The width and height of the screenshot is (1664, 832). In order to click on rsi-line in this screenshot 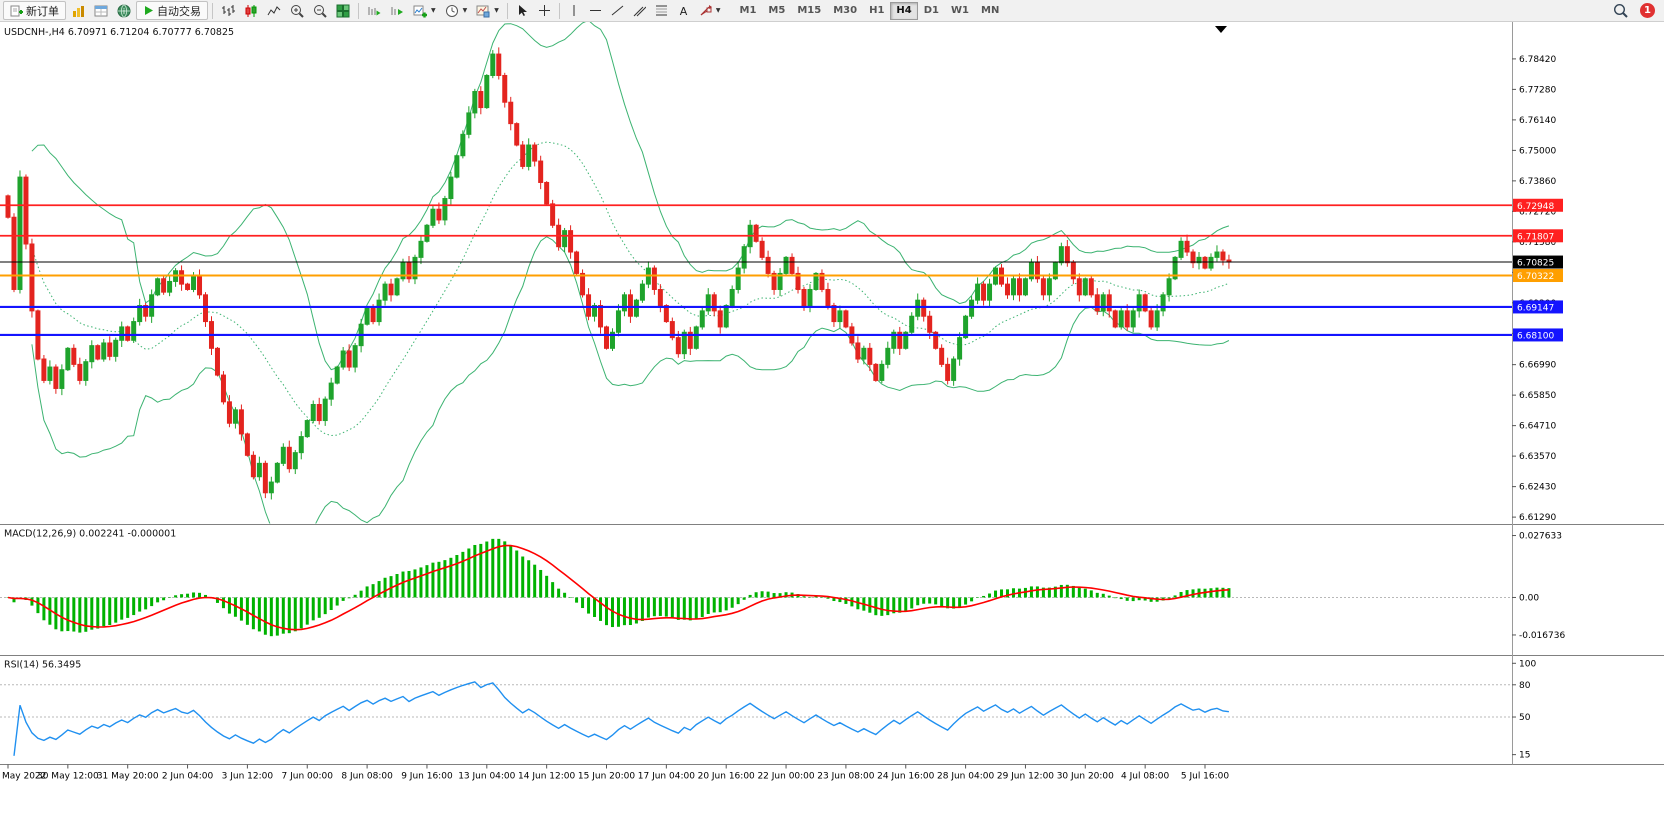, I will do `click(621, 718)`.